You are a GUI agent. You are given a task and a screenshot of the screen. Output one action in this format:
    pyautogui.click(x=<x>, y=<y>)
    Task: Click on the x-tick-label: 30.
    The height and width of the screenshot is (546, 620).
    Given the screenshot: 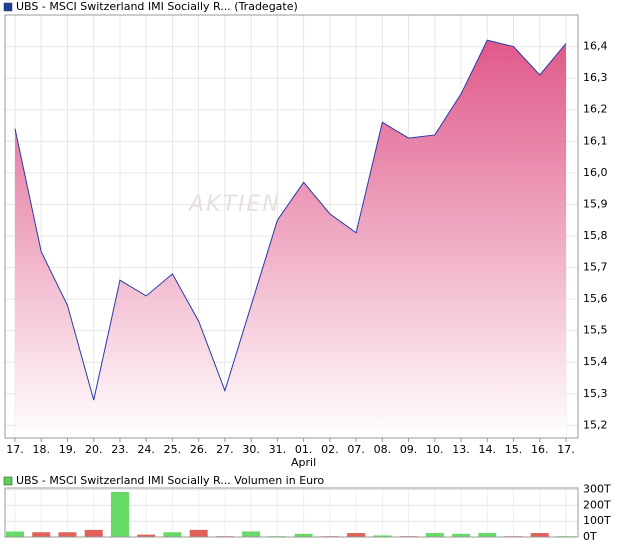 What is the action you would take?
    pyautogui.click(x=251, y=449)
    